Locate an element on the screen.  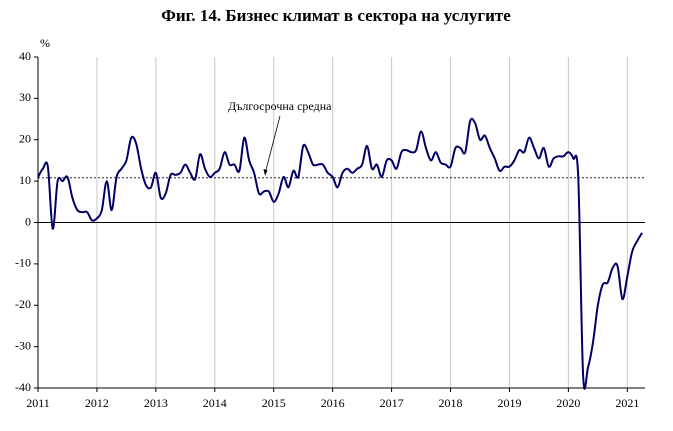
y-tick-label: -30 is located at coordinates (23, 345).